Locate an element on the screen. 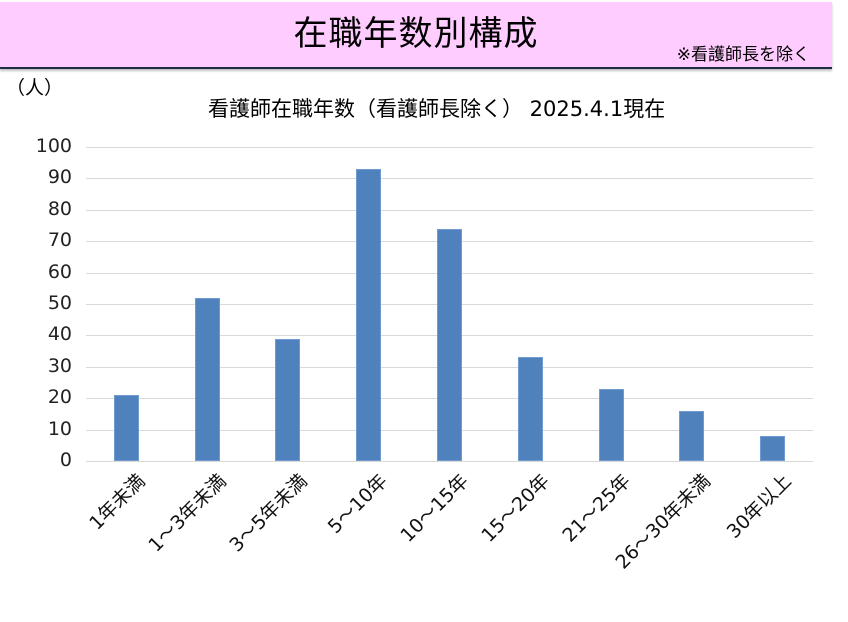 This screenshot has width=848, height=622. y-tick-label: 70 is located at coordinates (59, 240).